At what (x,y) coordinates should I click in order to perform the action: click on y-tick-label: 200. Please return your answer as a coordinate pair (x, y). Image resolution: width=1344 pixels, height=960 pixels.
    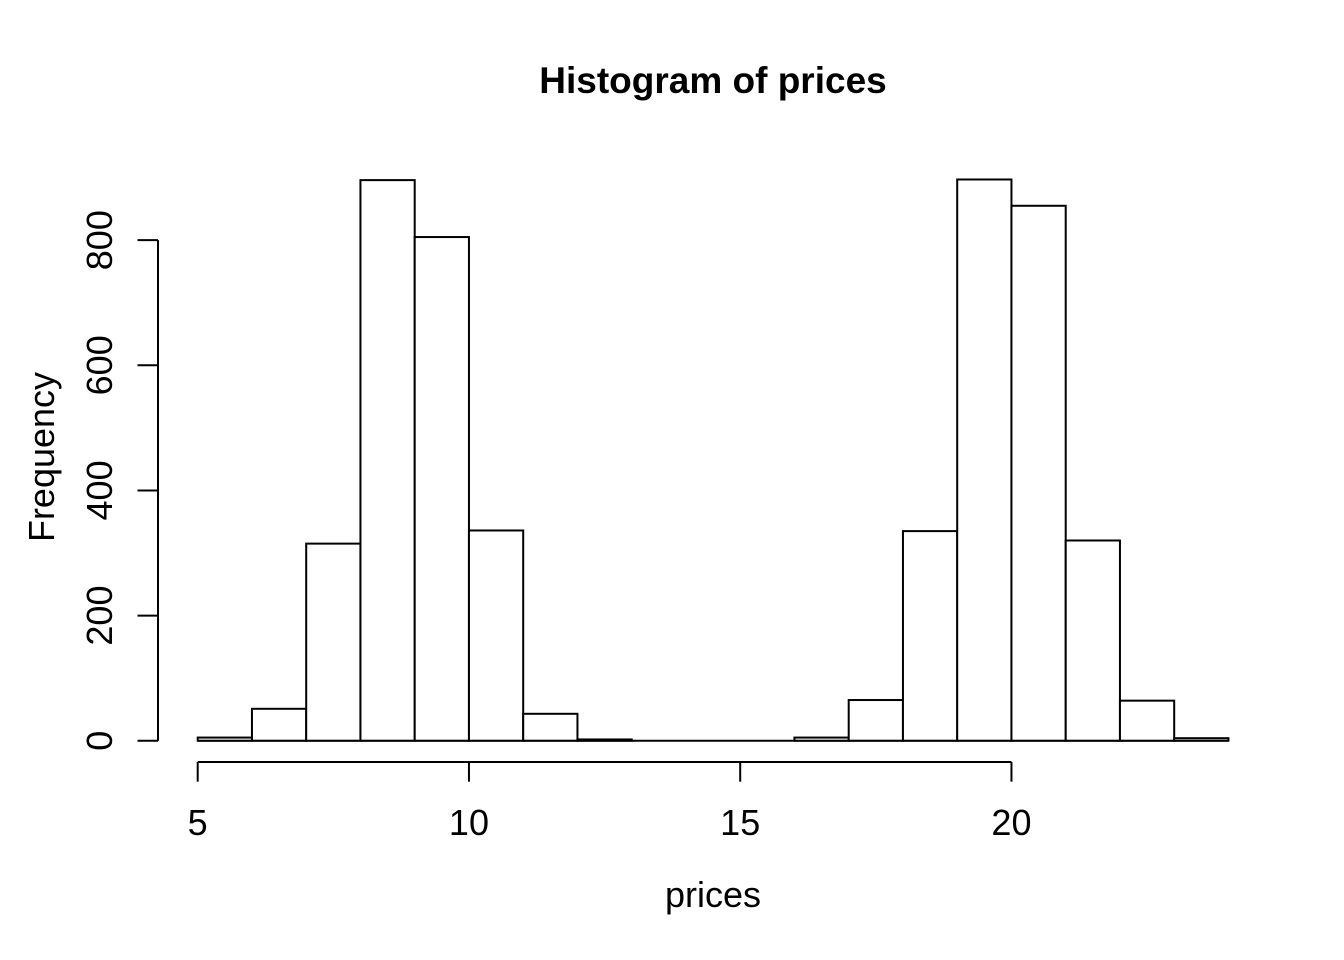
    Looking at the image, I should click on (99, 616).